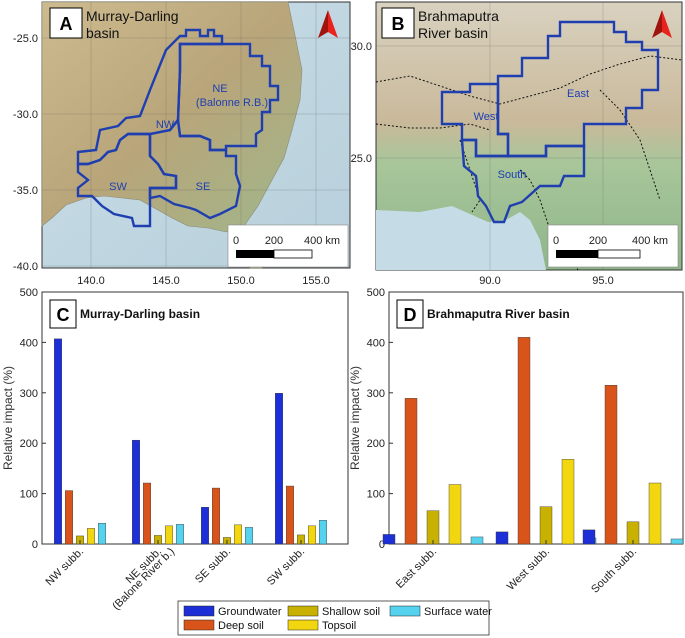 Image resolution: width=685 pixels, height=638 pixels. Describe the element at coordinates (25, 39) in the screenshot. I see `a-ytick-1: -25.0` at that location.